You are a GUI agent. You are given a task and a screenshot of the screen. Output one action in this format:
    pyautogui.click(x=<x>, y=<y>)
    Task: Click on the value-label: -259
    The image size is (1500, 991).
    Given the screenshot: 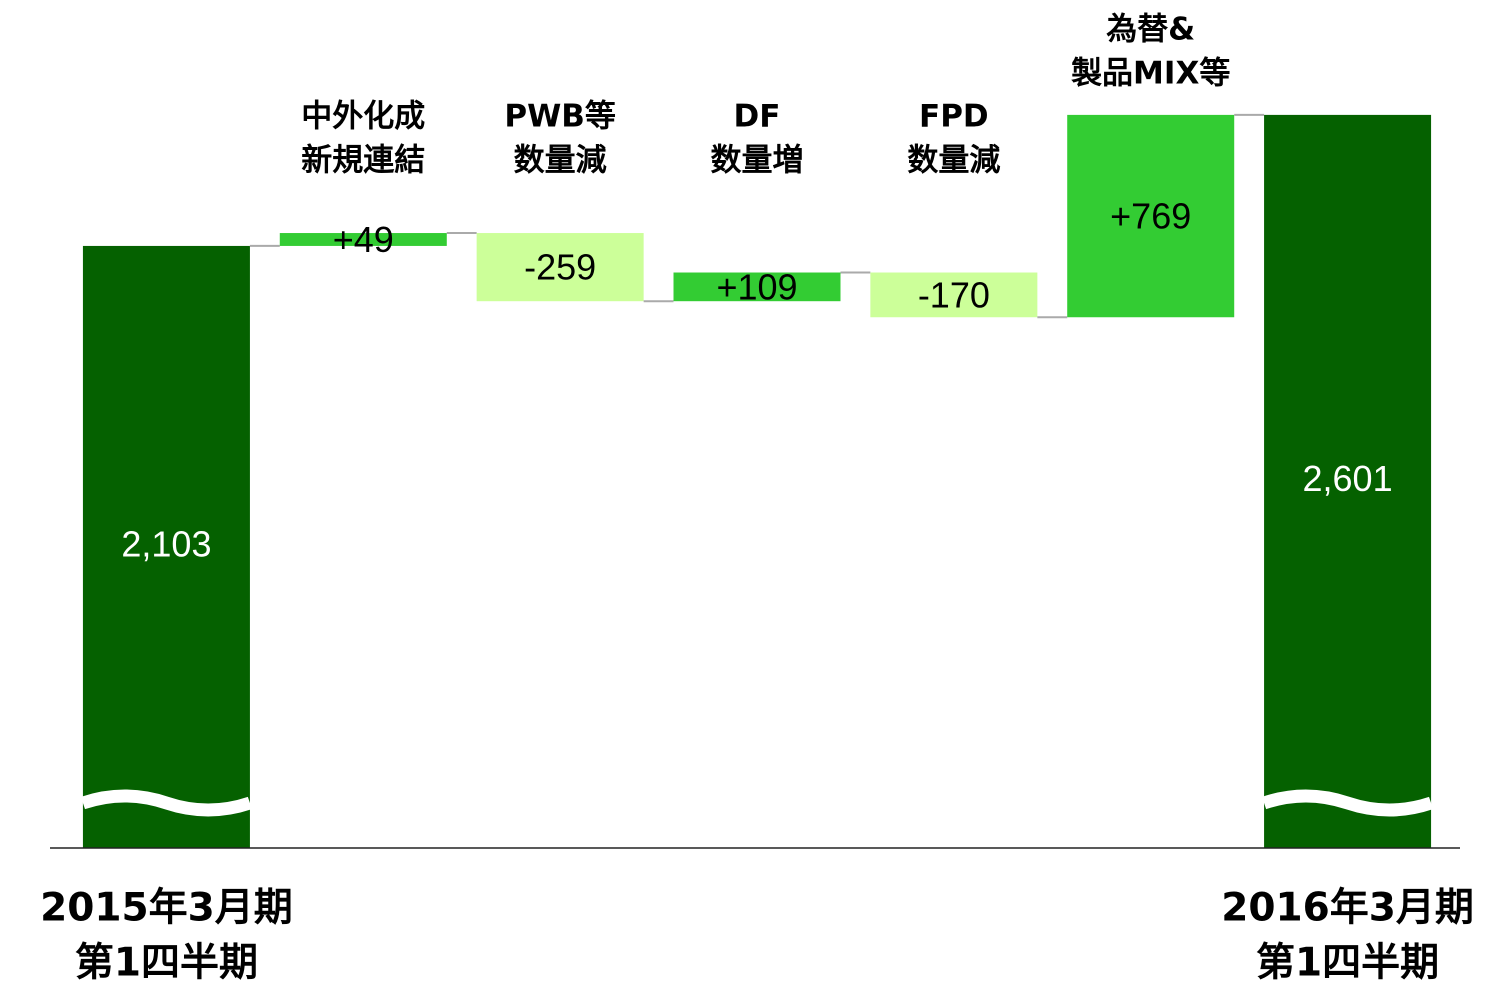 What is the action you would take?
    pyautogui.click(x=560, y=267)
    